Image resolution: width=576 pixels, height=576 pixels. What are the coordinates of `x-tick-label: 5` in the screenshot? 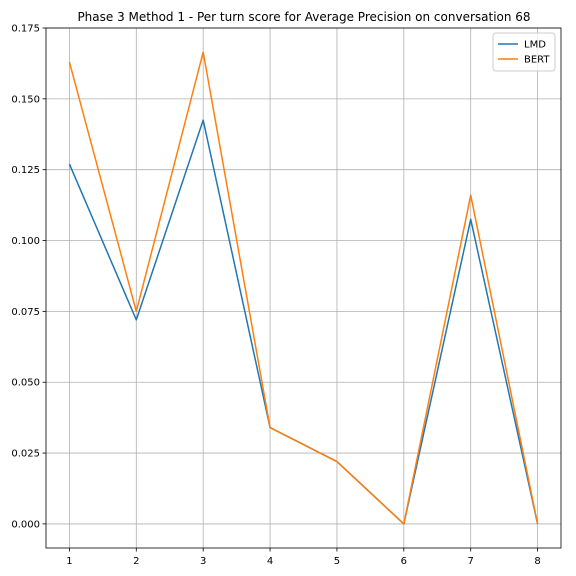 It's located at (337, 561).